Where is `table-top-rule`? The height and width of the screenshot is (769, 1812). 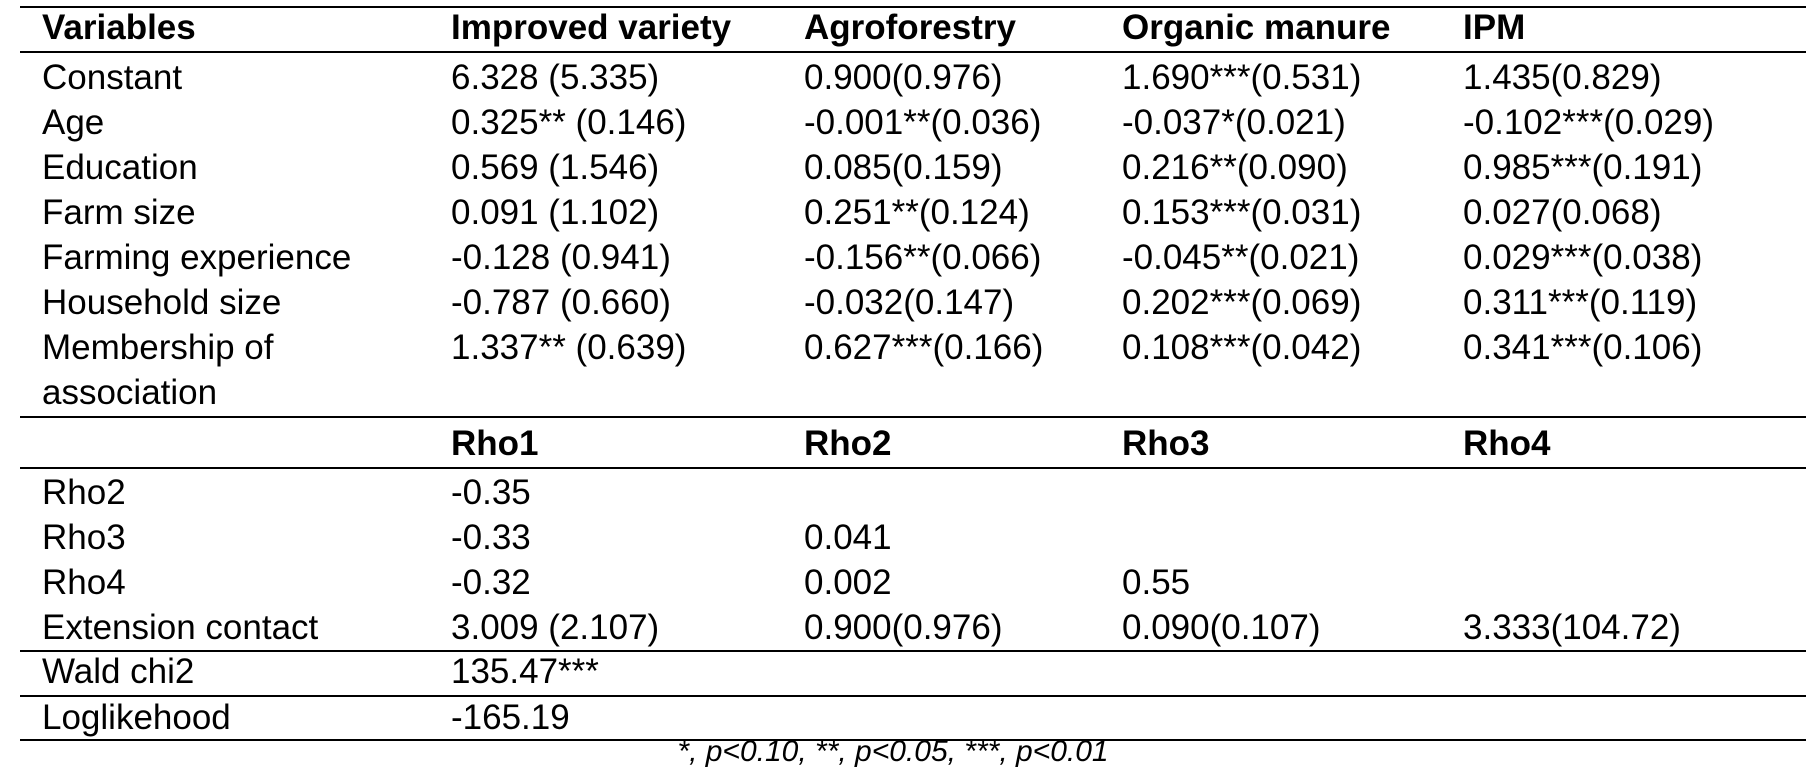
table-top-rule is located at coordinates (913, 7).